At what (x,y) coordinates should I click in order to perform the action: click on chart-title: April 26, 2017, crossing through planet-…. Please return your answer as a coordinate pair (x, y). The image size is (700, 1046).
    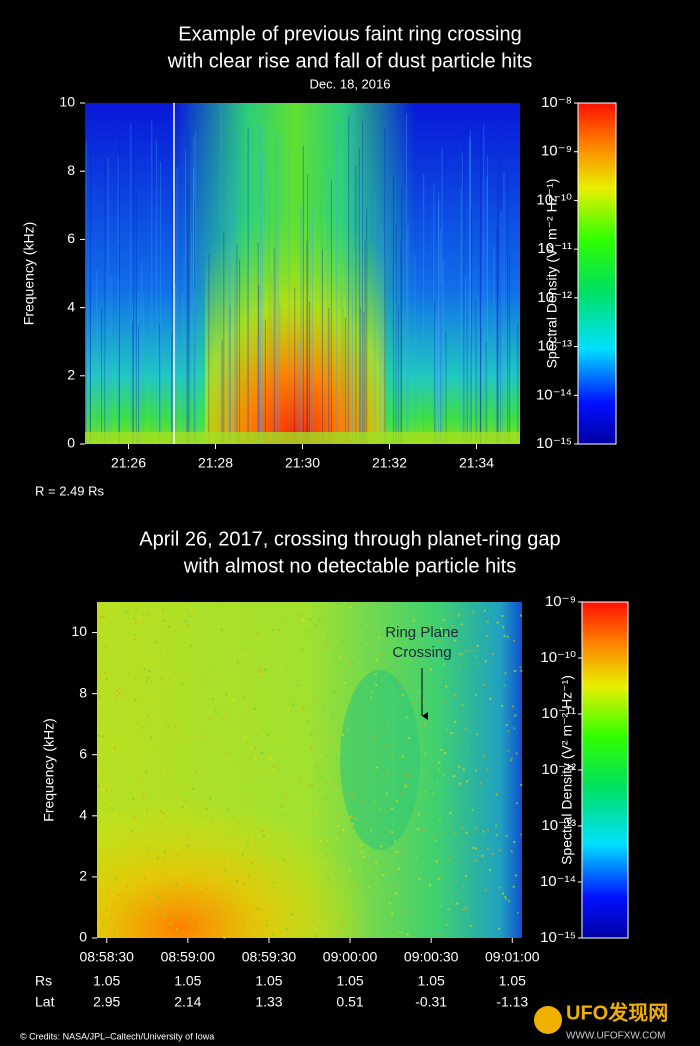
    Looking at the image, I should click on (349, 539).